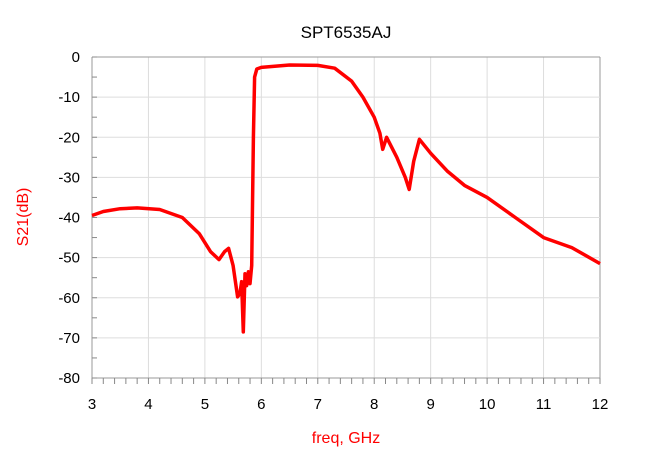 Image resolution: width=655 pixels, height=454 pixels. What do you see at coordinates (92, 404) in the screenshot?
I see `x-tick-label: 3` at bounding box center [92, 404].